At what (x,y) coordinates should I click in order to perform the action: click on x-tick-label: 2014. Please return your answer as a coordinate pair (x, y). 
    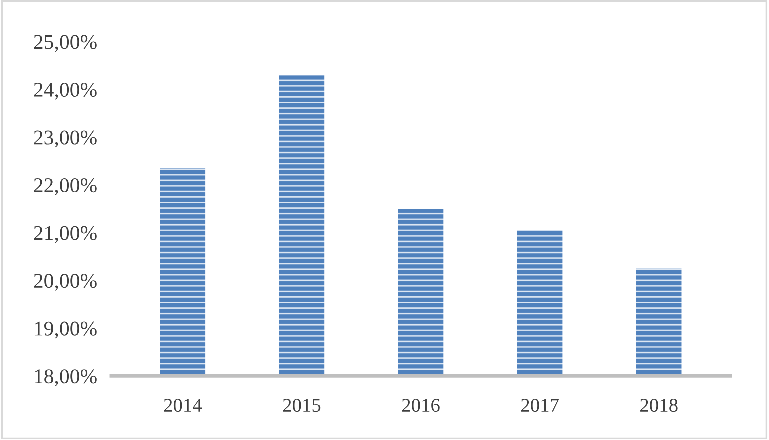
    Looking at the image, I should click on (183, 405).